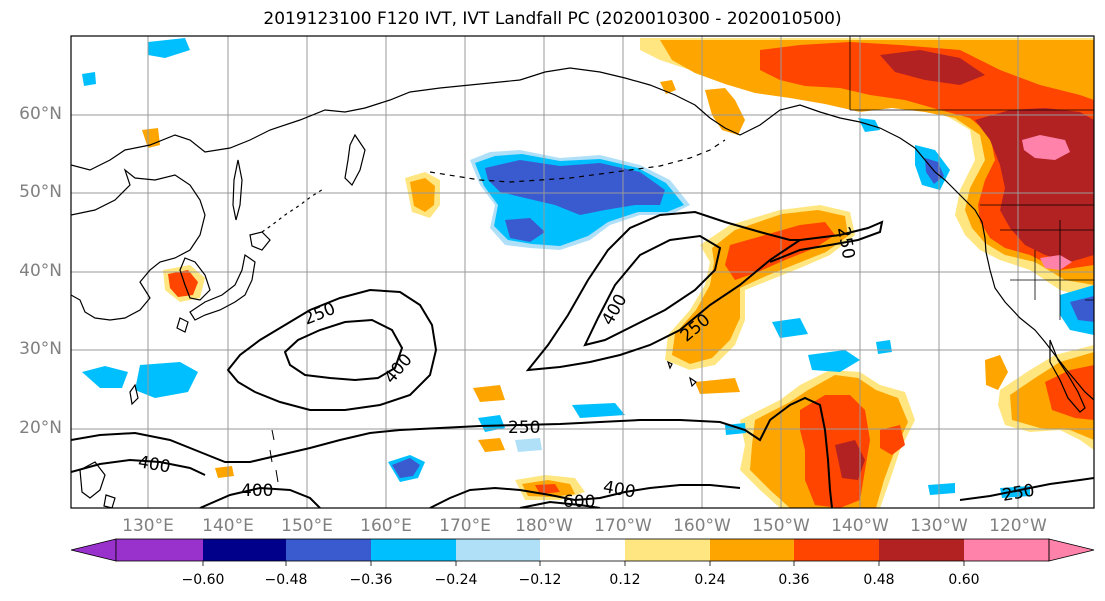  Describe the element at coordinates (524, 428) in the screenshot. I see `contour-label: 250` at that location.